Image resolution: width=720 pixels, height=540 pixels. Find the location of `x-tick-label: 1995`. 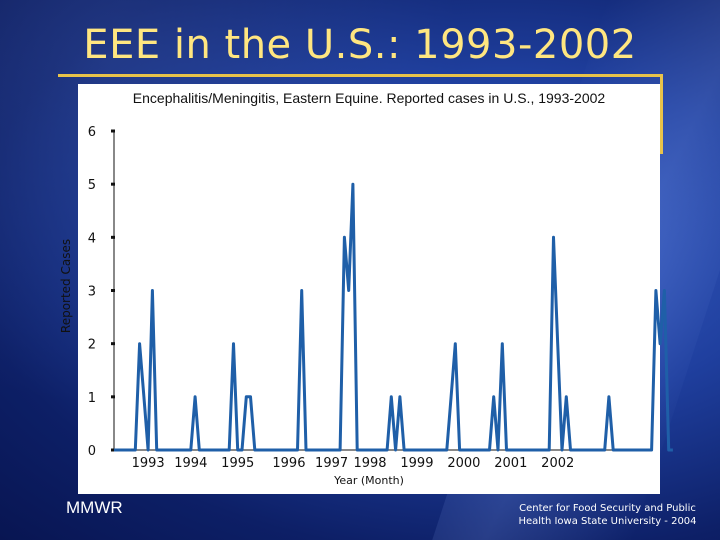

x-tick-label: 1995 is located at coordinates (237, 463).